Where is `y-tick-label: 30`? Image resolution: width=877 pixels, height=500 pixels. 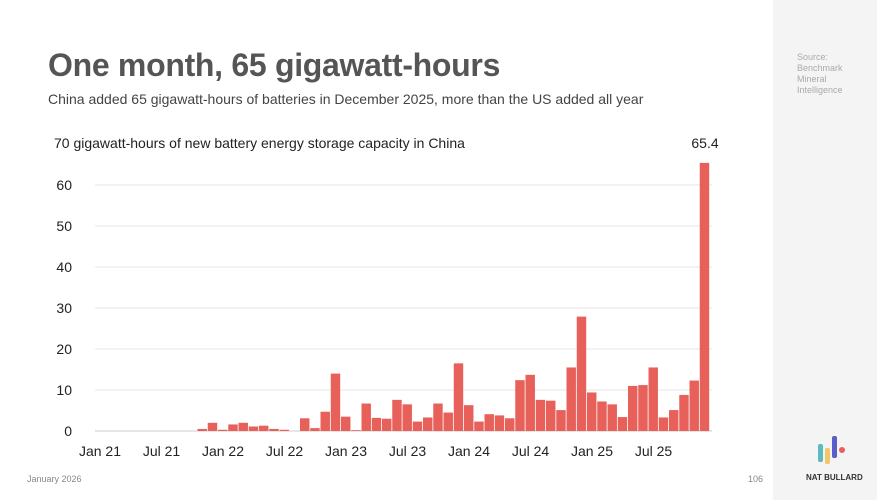 y-tick-label: 30 is located at coordinates (64, 308).